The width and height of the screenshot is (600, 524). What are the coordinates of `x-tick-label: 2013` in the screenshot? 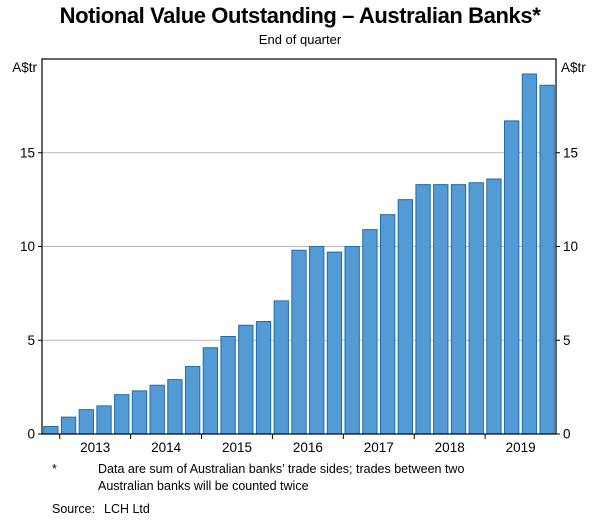 It's located at (95, 447).